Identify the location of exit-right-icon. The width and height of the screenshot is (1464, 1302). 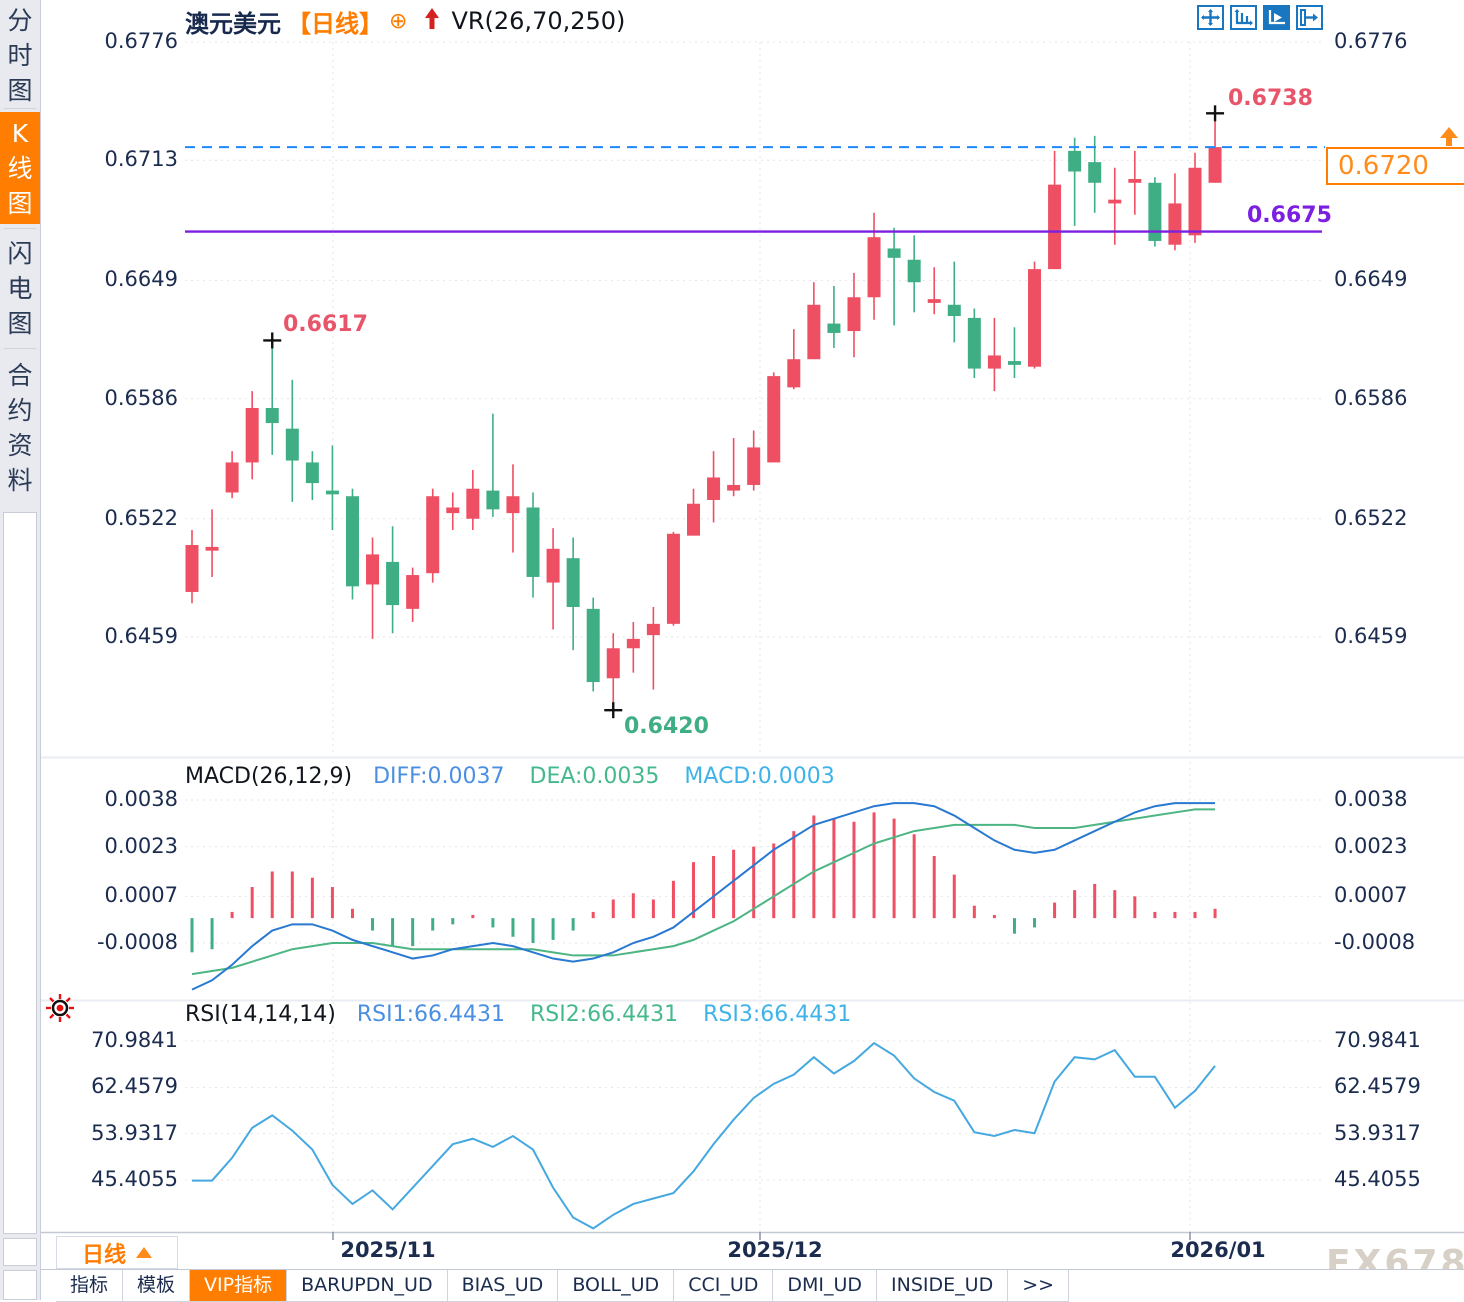
(1309, 17).